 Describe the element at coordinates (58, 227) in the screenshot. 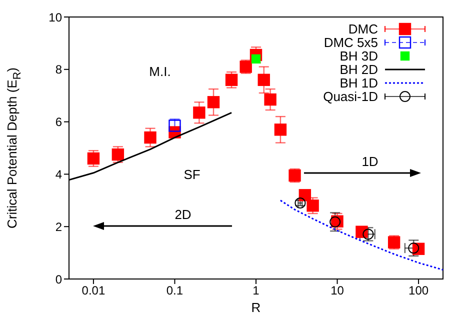

I see `y-tick-label: 2` at that location.